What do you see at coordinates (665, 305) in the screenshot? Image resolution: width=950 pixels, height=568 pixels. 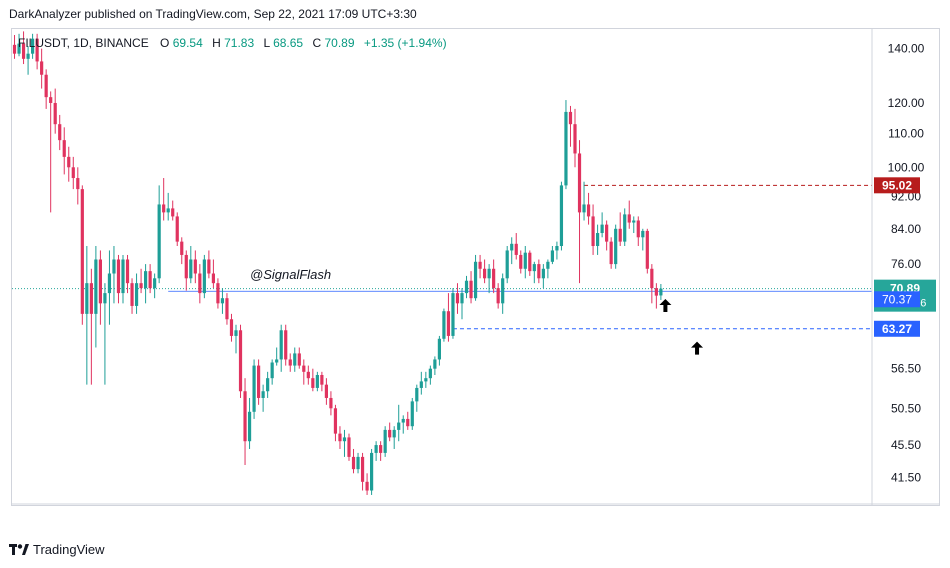 I see `up-arrow-shape` at bounding box center [665, 305].